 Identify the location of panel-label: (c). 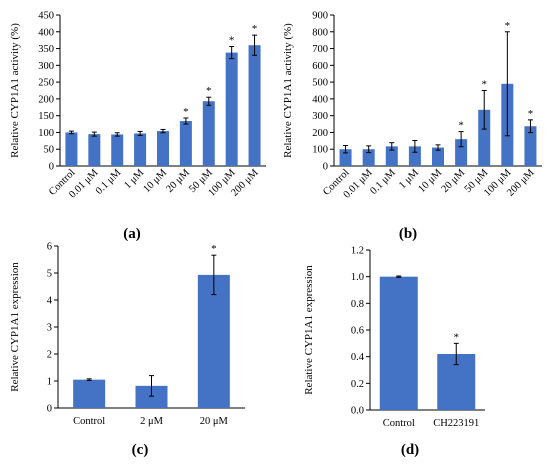
(140, 450).